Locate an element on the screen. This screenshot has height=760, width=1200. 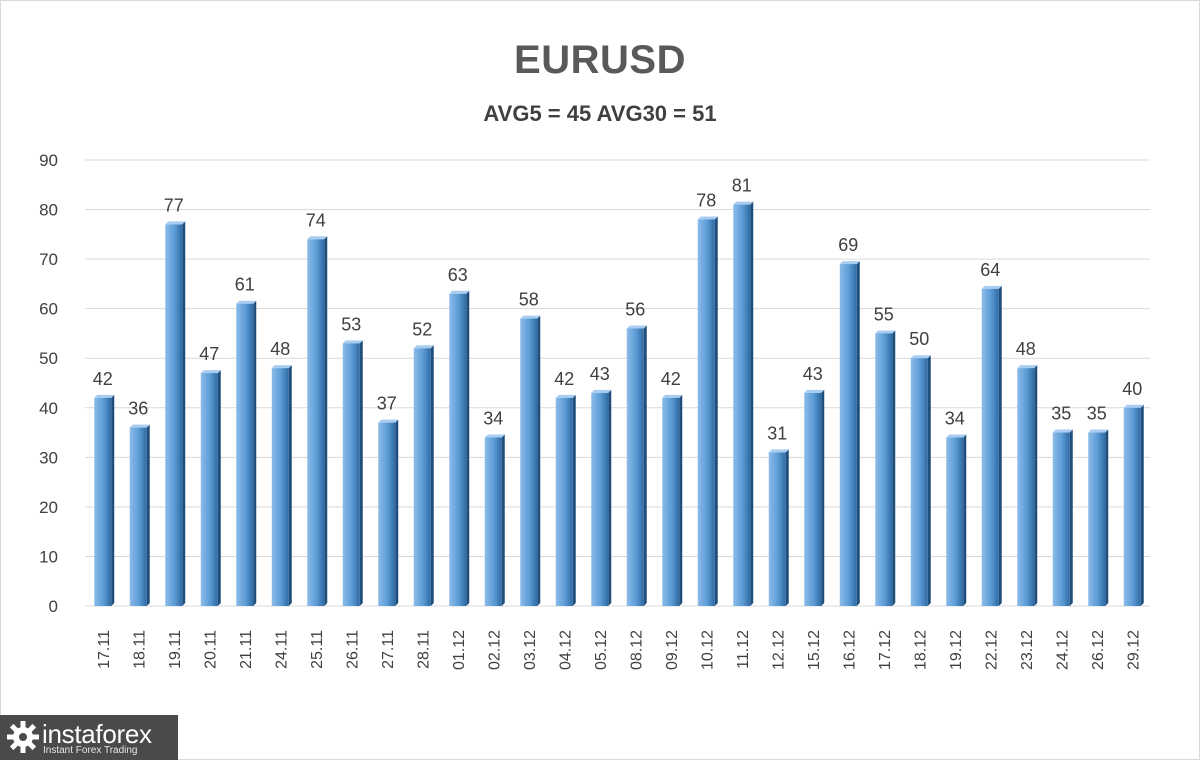
data-label: 56 is located at coordinates (635, 309).